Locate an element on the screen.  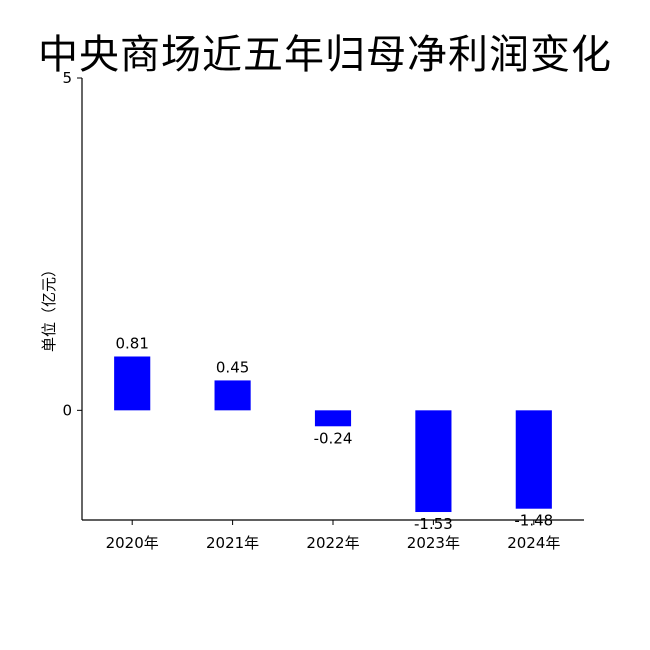
x-tick-label: 2023年 is located at coordinates (433, 543).